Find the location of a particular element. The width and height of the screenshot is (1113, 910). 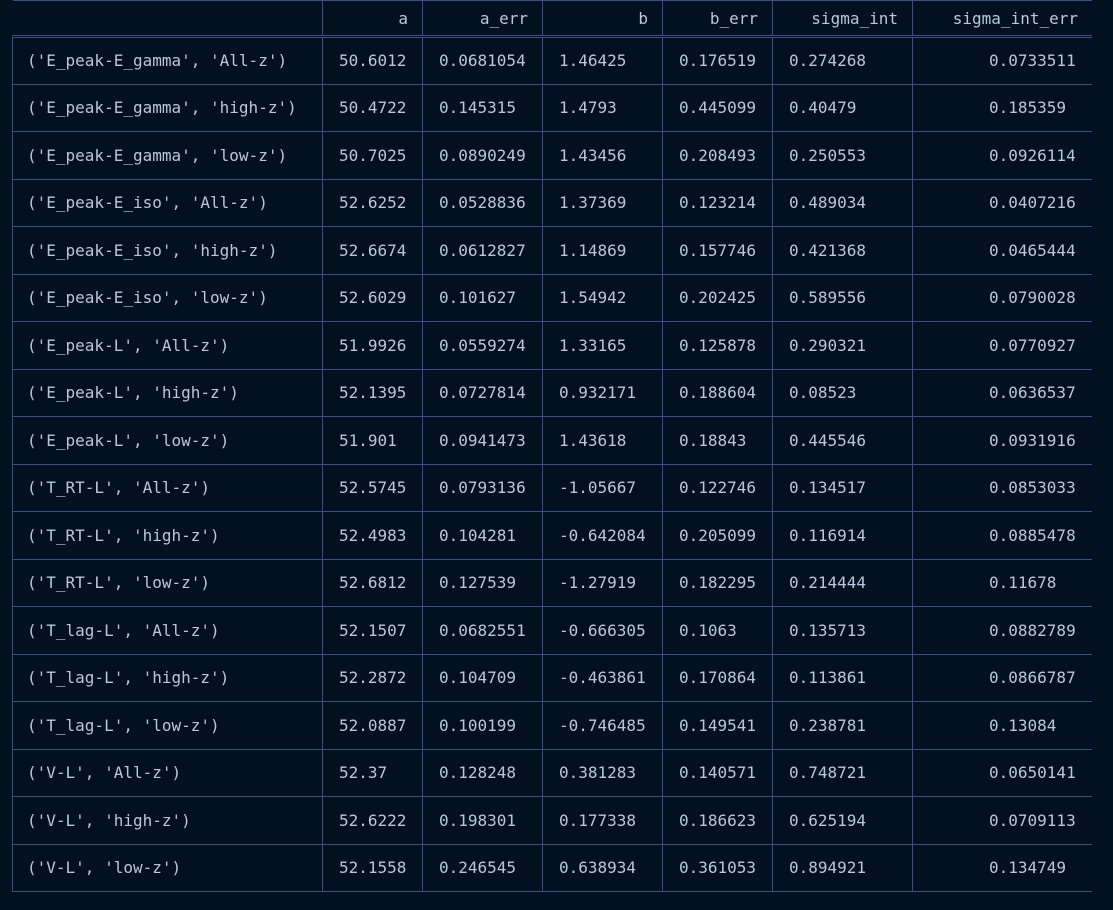

cell-sigma-int-err: 0.0790028 is located at coordinates (1002, 297).